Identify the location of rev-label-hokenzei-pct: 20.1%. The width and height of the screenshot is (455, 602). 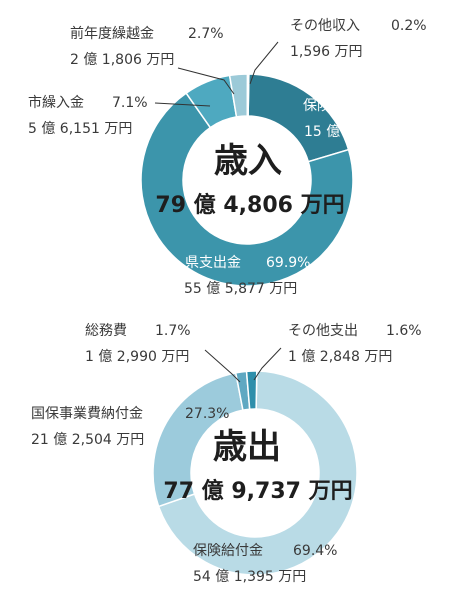
(394, 106).